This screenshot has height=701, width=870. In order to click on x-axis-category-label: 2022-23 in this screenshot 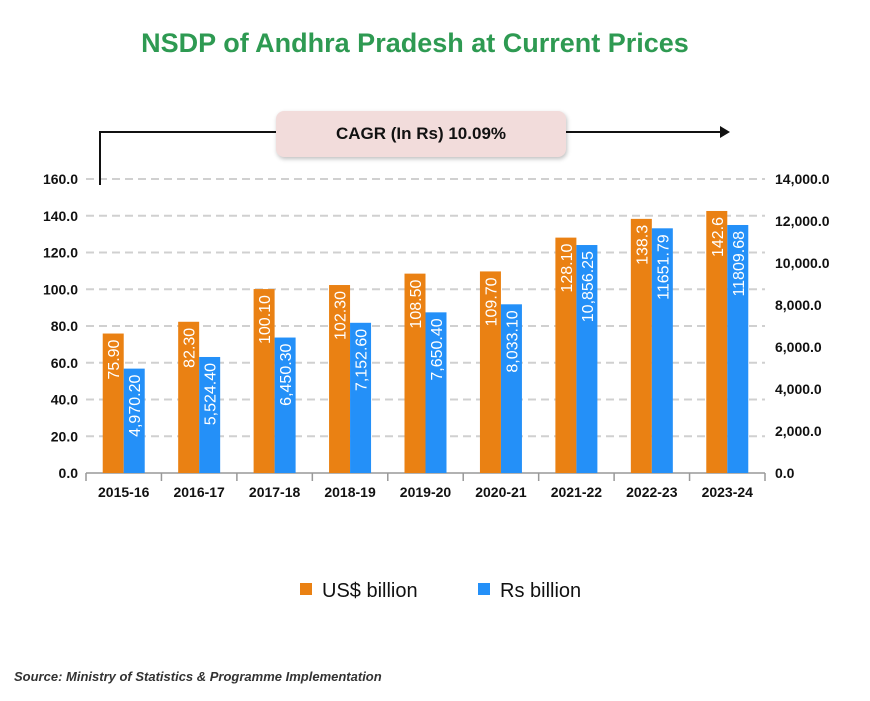, I will do `click(652, 492)`.